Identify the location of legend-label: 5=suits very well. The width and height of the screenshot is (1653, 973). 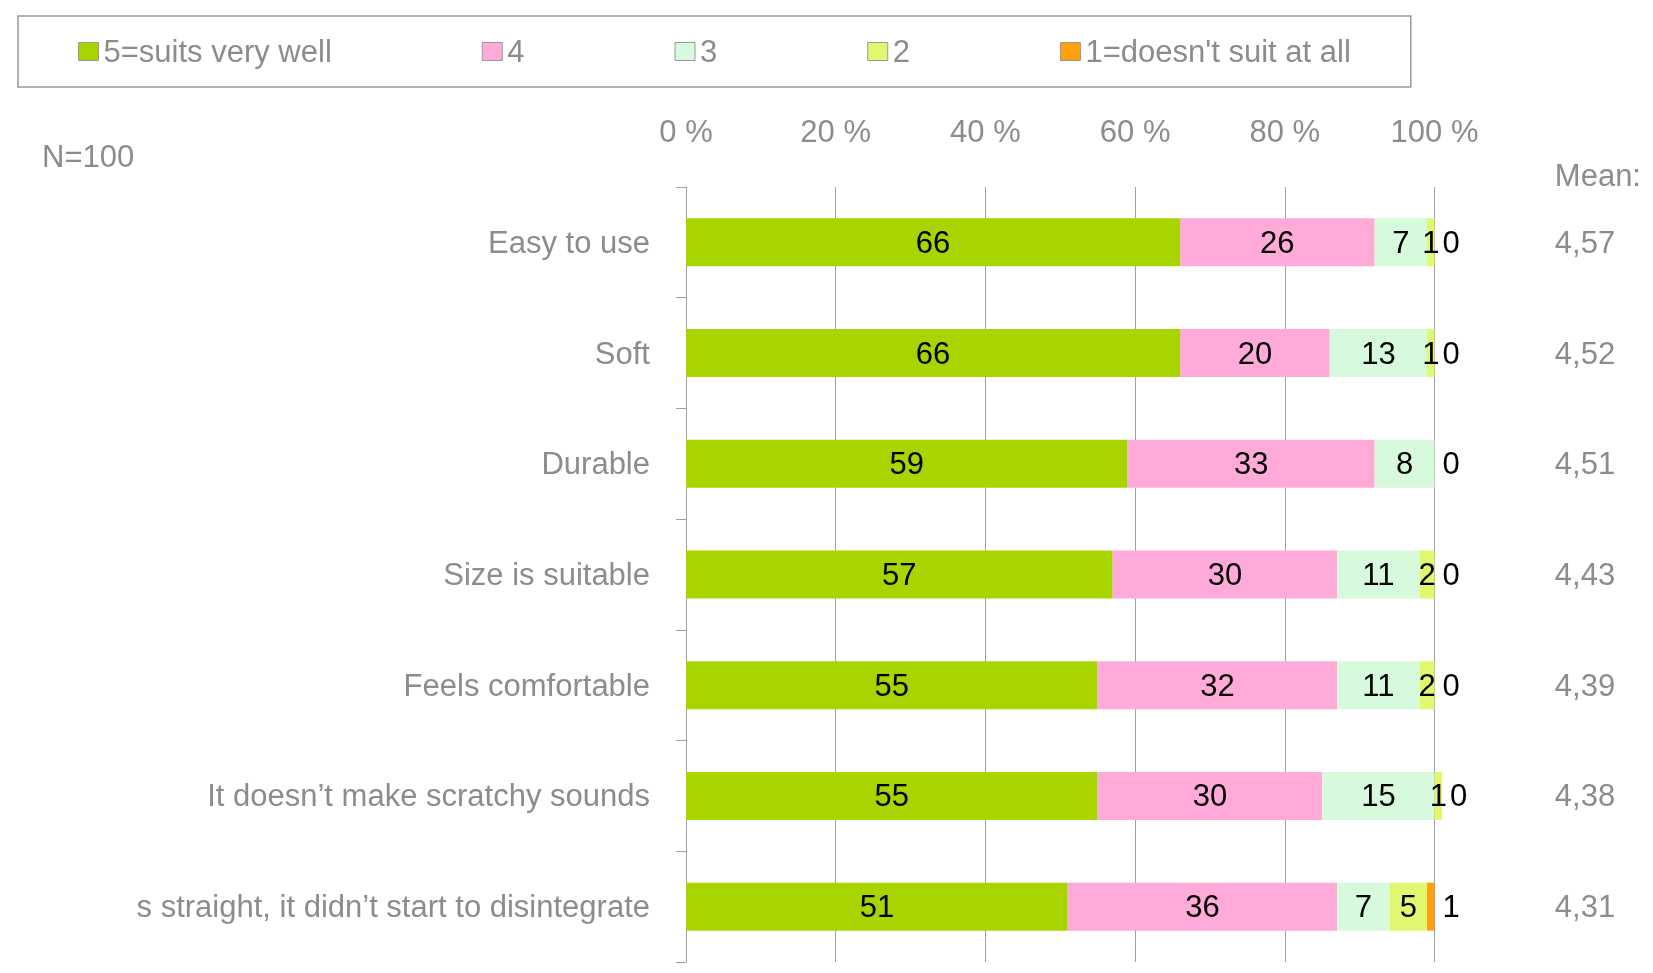
(217, 51).